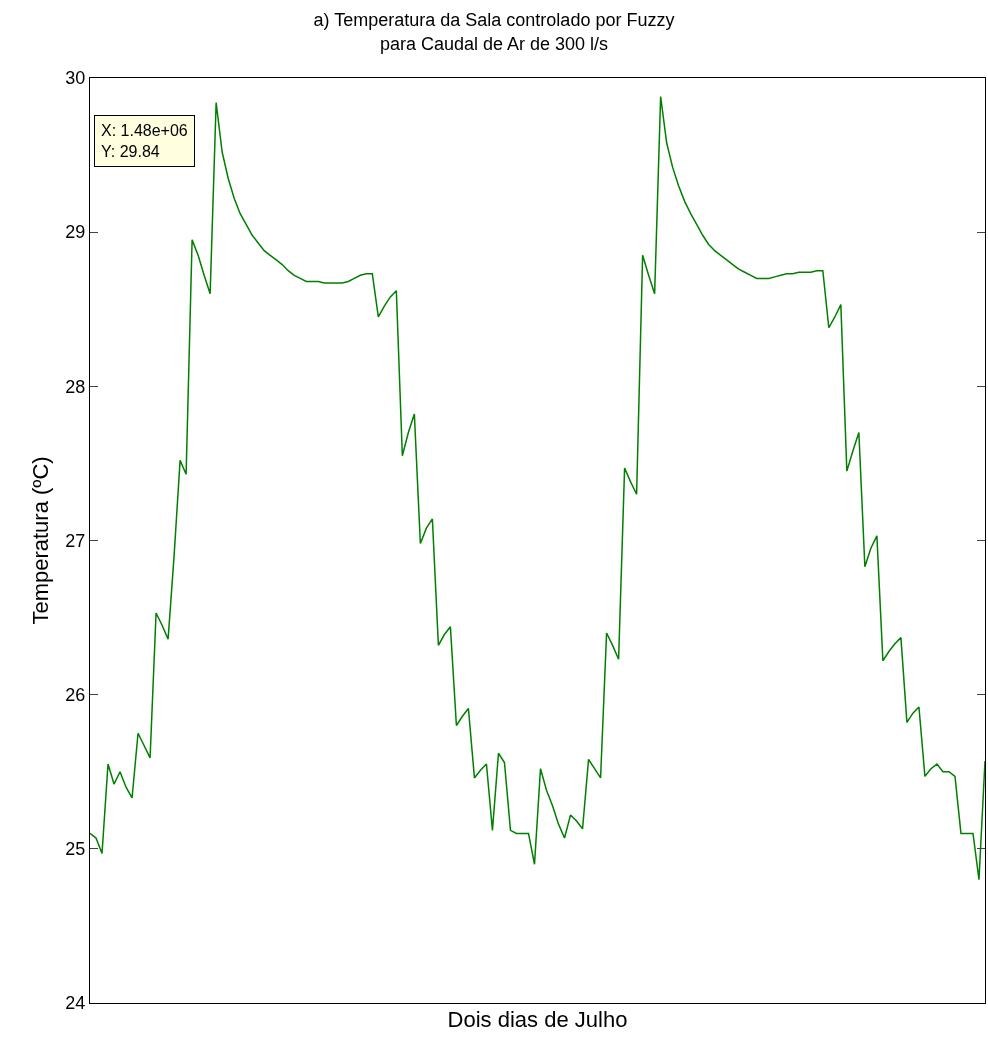  What do you see at coordinates (75, 849) in the screenshot?
I see `y-tick-label: 25` at bounding box center [75, 849].